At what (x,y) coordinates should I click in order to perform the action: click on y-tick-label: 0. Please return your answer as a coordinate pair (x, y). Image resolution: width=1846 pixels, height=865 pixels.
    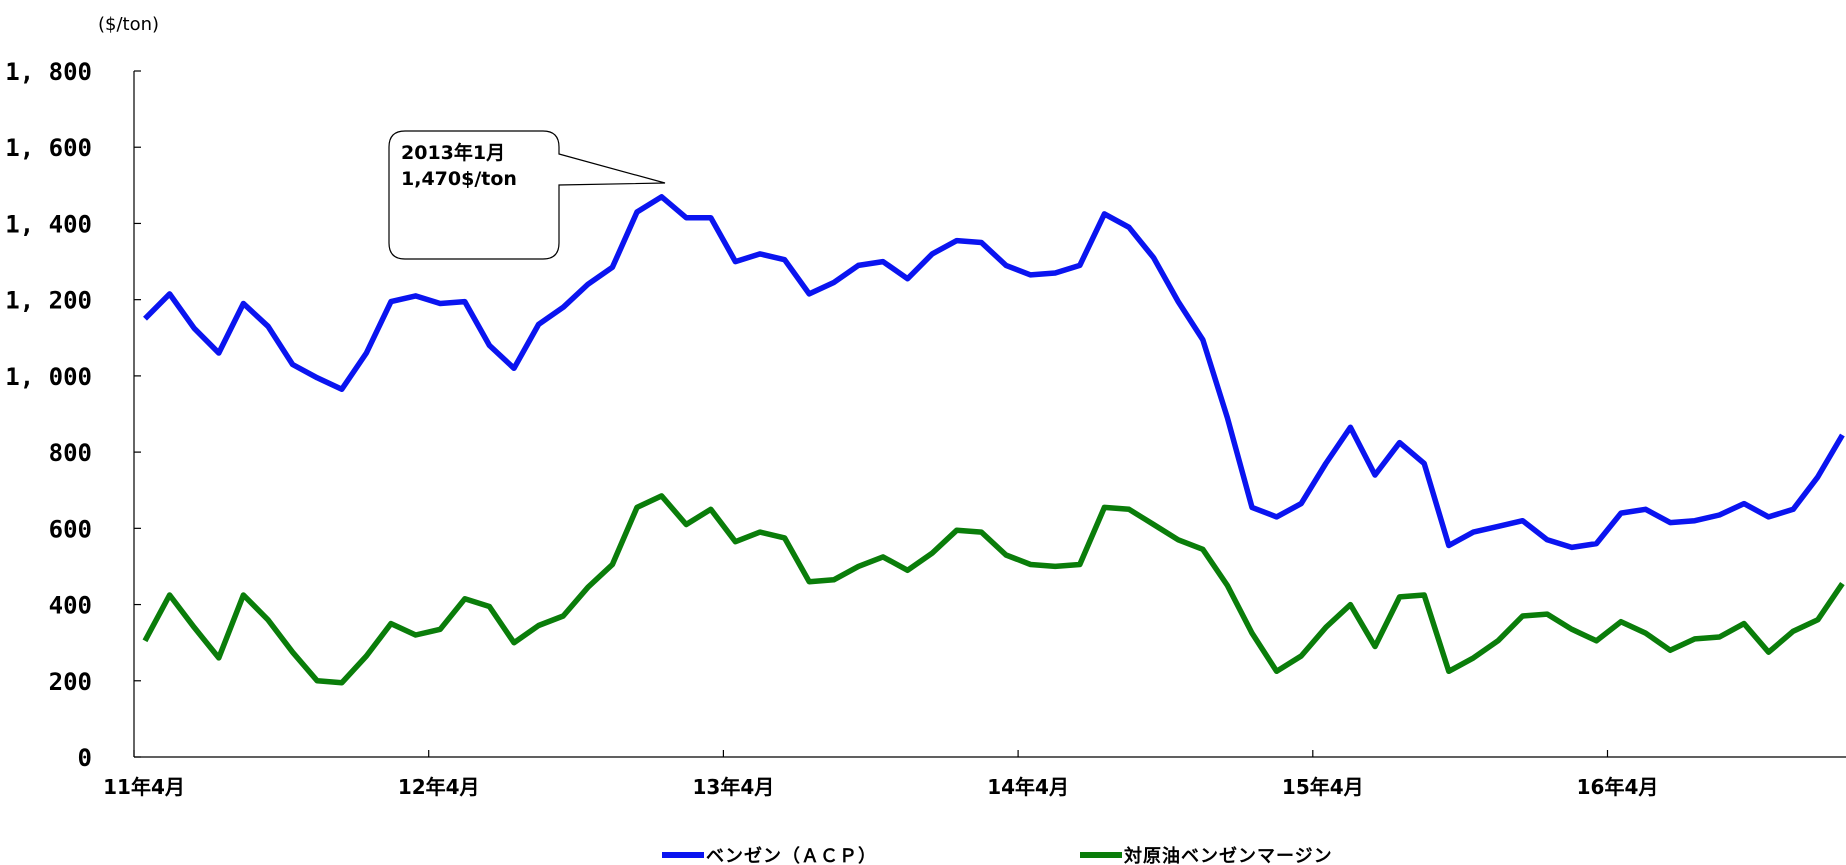
    Looking at the image, I should click on (85, 758).